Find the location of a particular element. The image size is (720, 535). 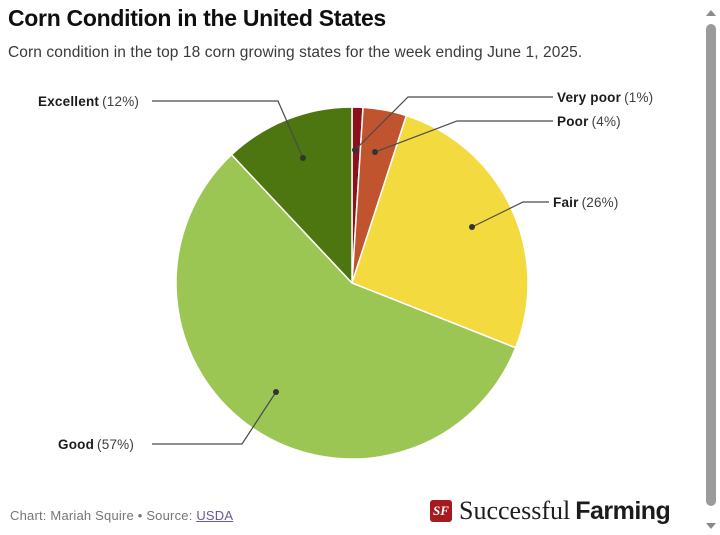

pie-label-good-name: Good is located at coordinates (76, 444).